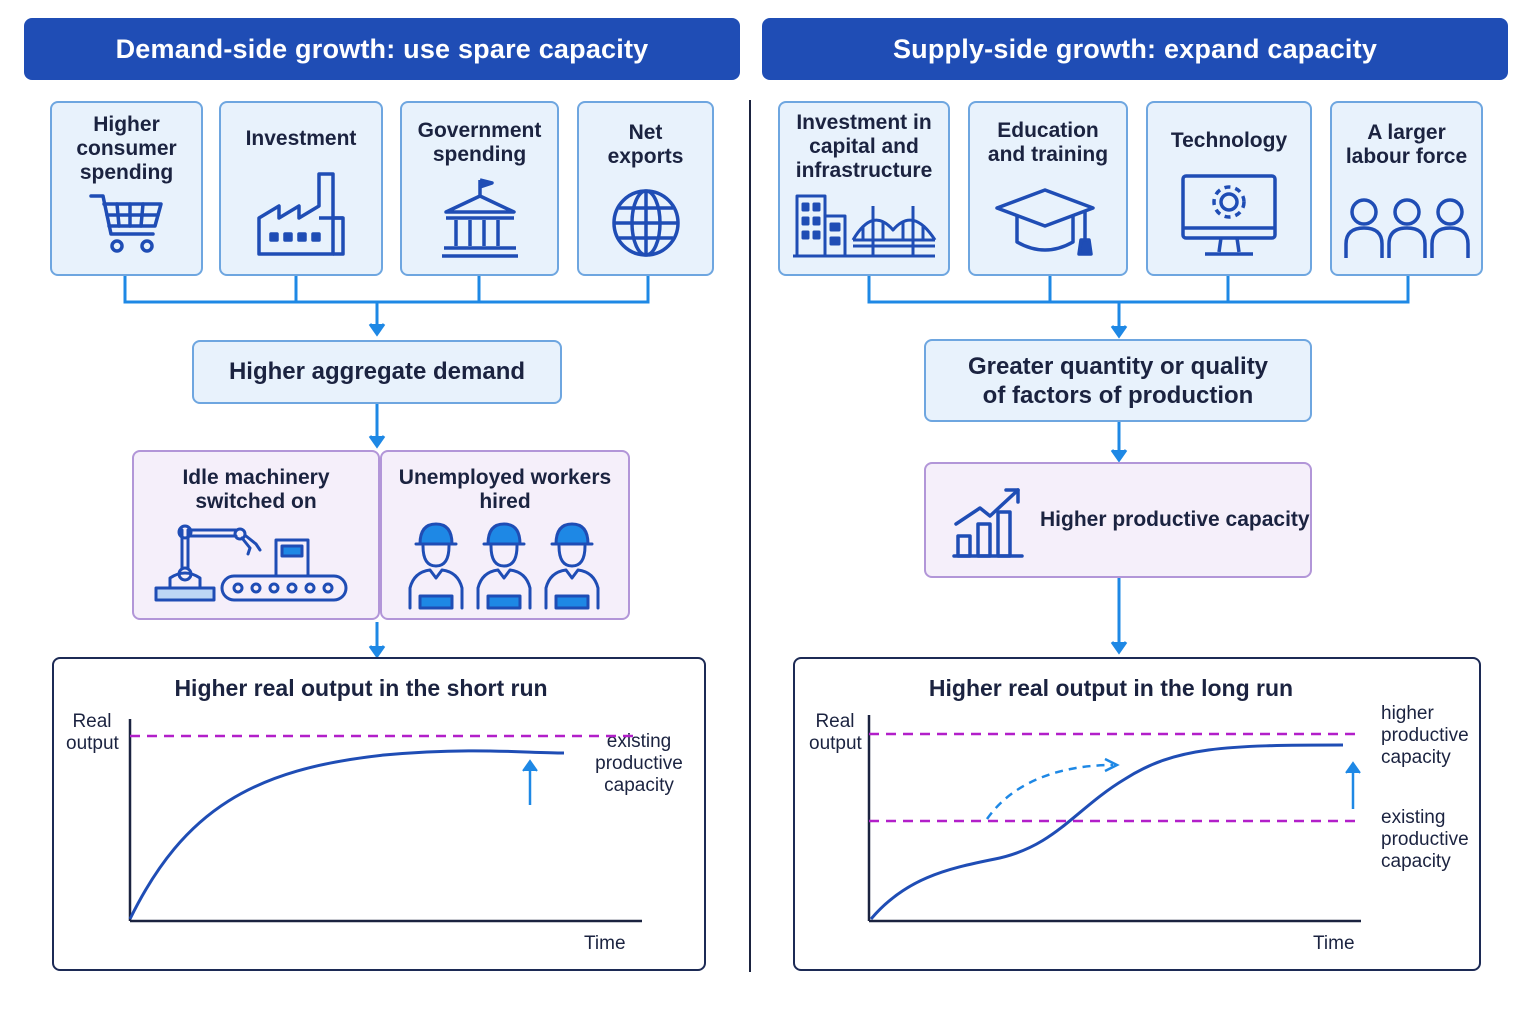 This screenshot has width=1536, height=1024. I want to click on unemployed-workers-label: Unemployed workers hired, so click(505, 489).